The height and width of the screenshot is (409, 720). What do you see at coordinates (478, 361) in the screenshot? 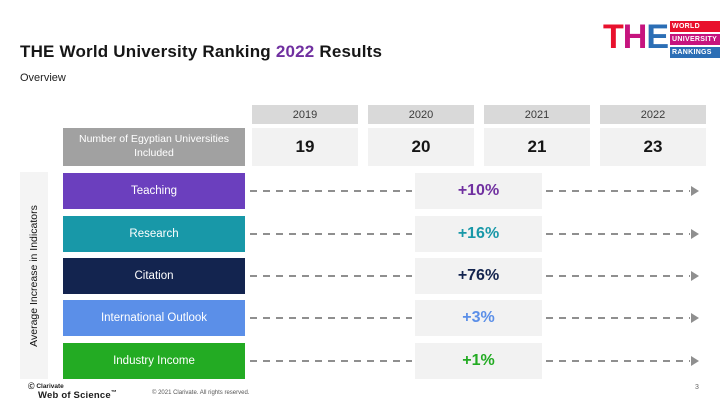
I see `indicator-value: +1%` at bounding box center [478, 361].